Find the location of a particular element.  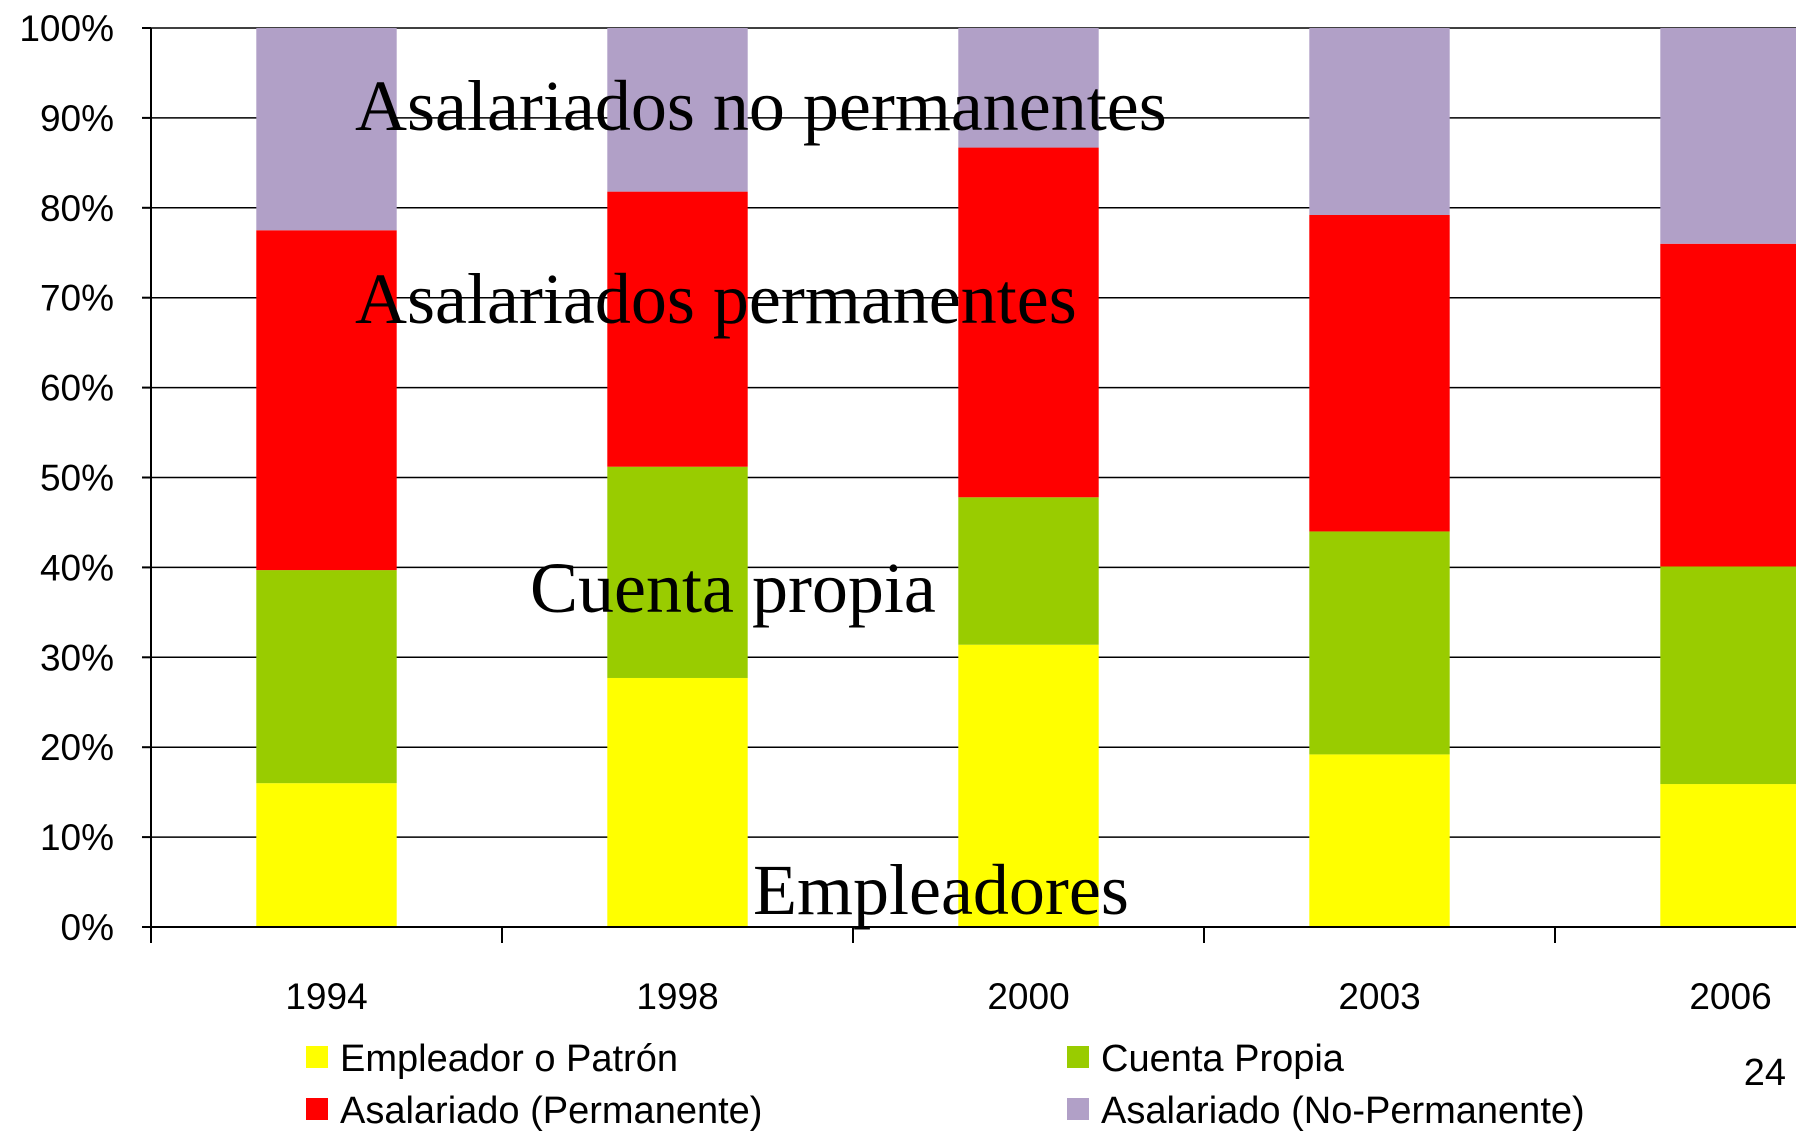

x-tick-label: 2006 is located at coordinates (1730, 996).